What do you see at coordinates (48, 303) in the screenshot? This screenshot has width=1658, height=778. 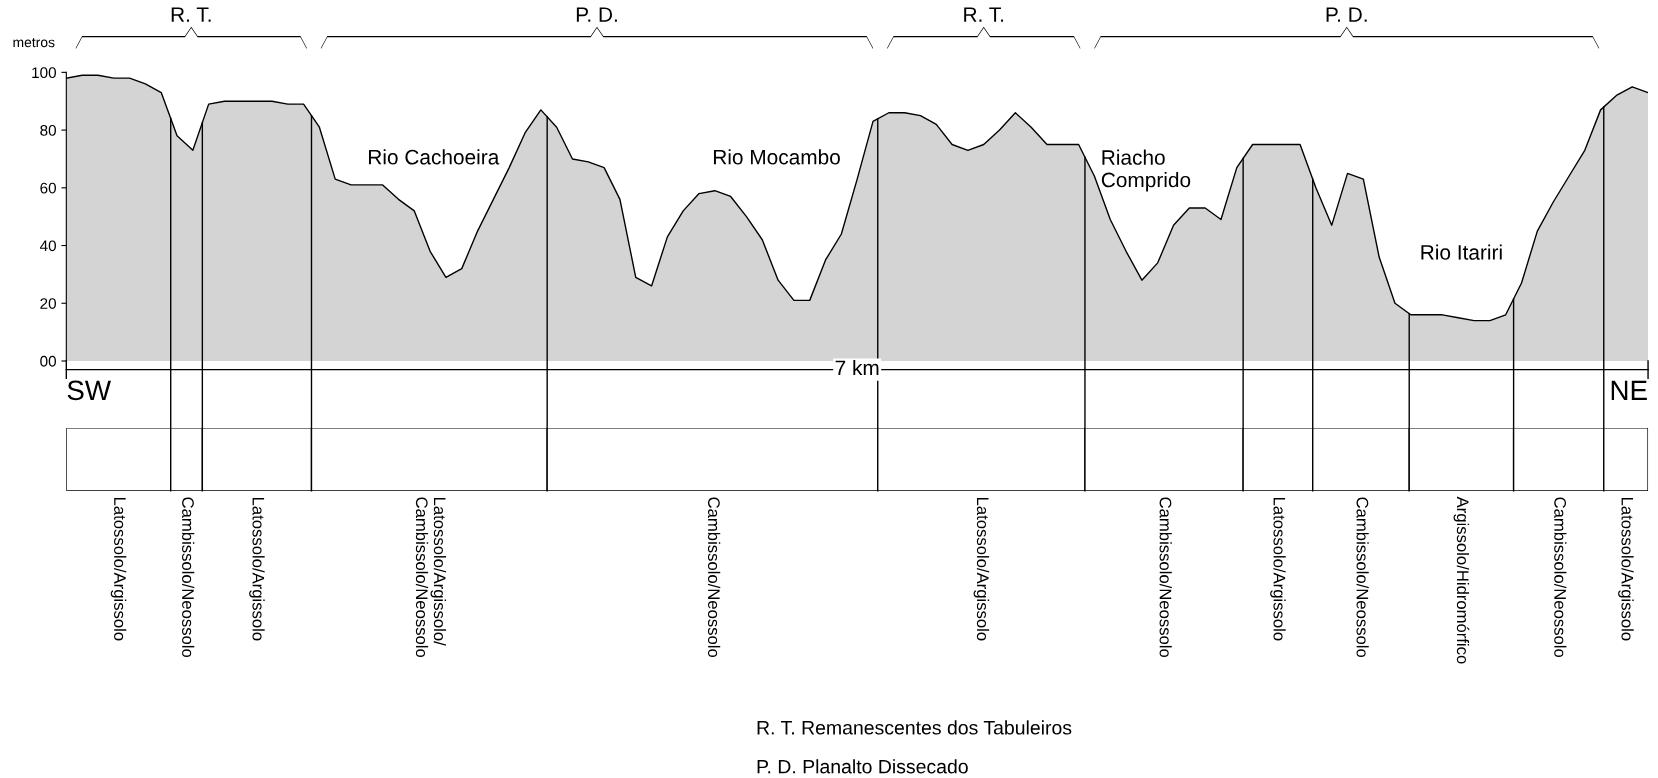 I see `y-tick-label: 20` at bounding box center [48, 303].